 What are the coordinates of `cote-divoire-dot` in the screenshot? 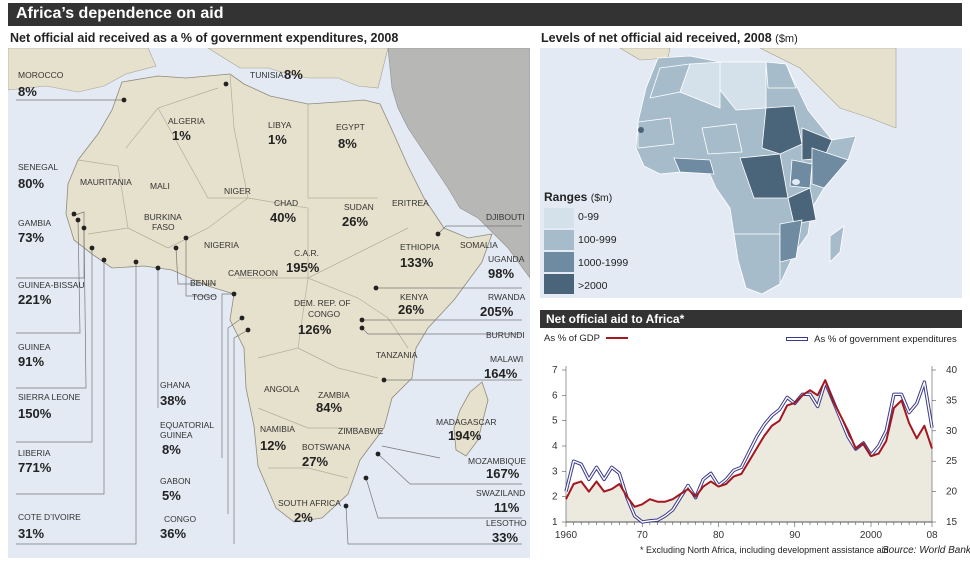 It's located at (158, 268).